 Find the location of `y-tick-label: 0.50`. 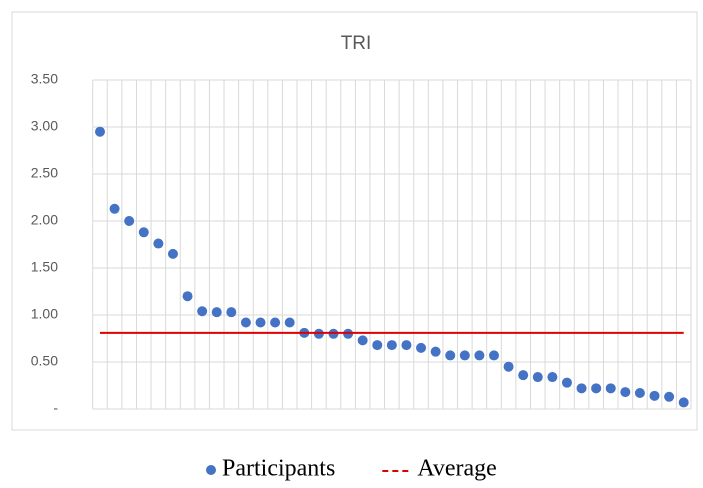

y-tick-label: 0.50 is located at coordinates (44, 361).